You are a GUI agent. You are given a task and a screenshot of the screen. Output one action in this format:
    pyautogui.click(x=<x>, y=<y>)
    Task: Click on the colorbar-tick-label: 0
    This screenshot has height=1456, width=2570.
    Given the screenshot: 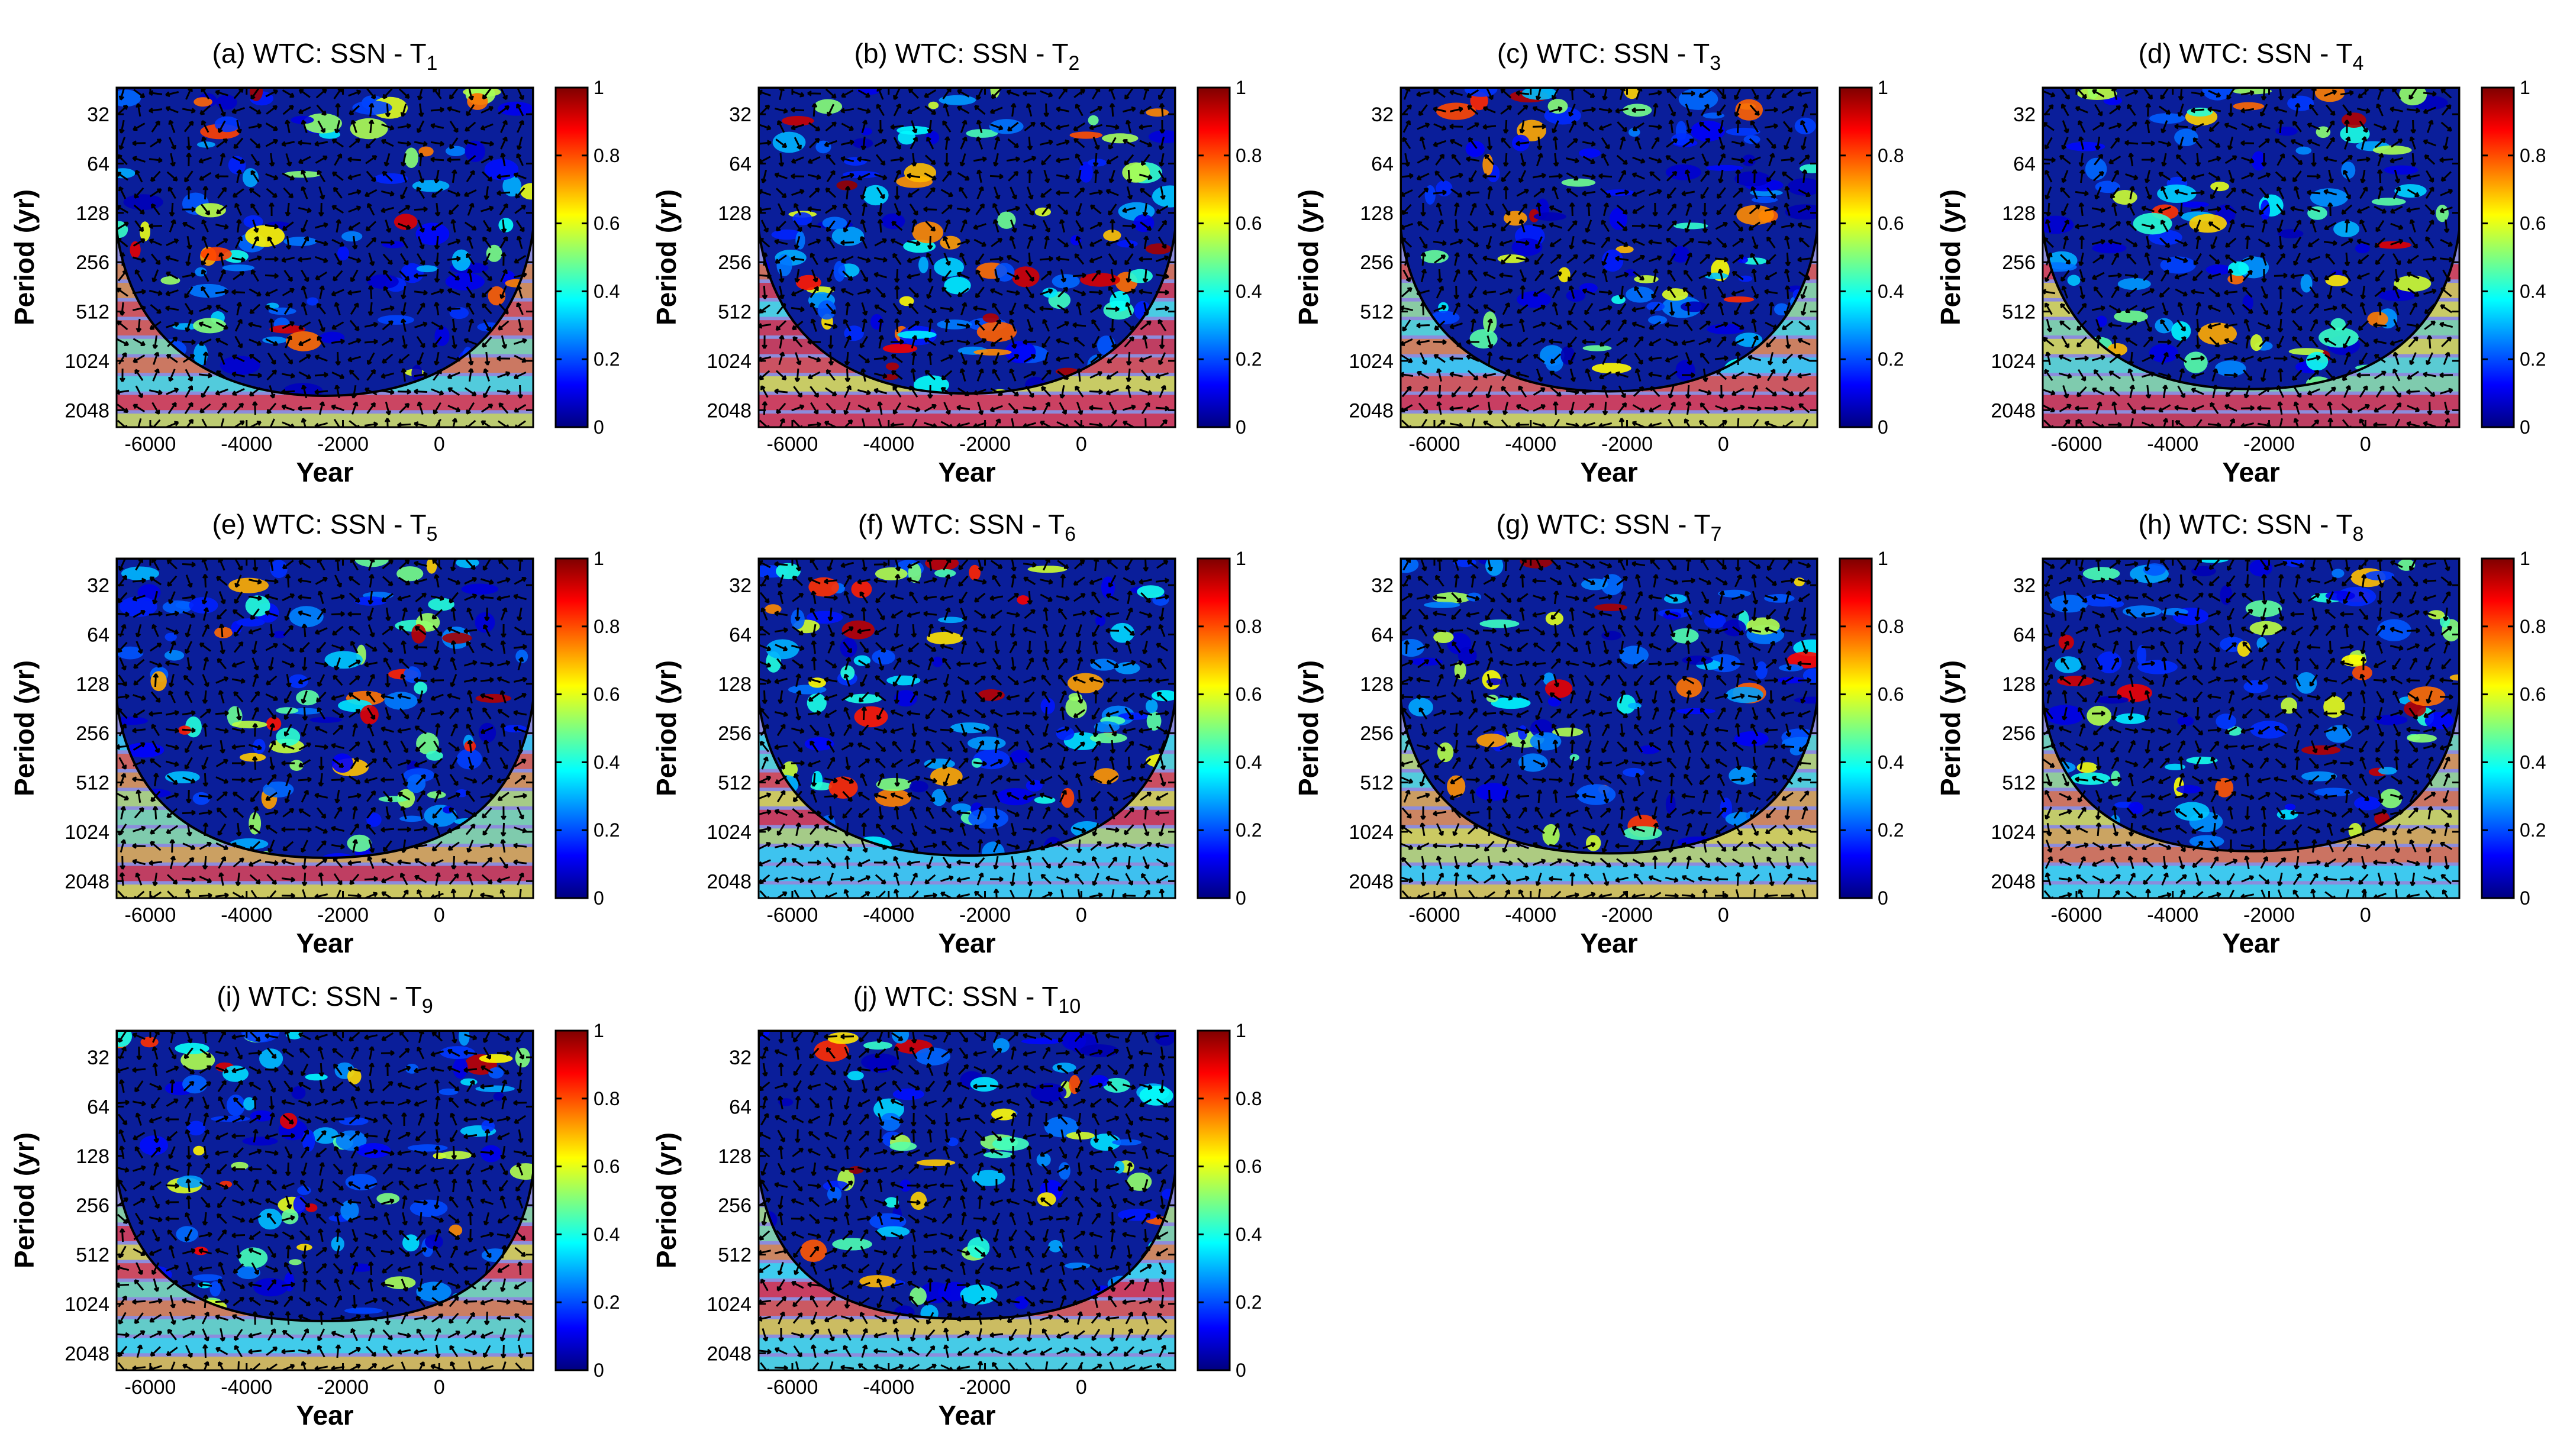 What is the action you would take?
    pyautogui.click(x=1241, y=898)
    